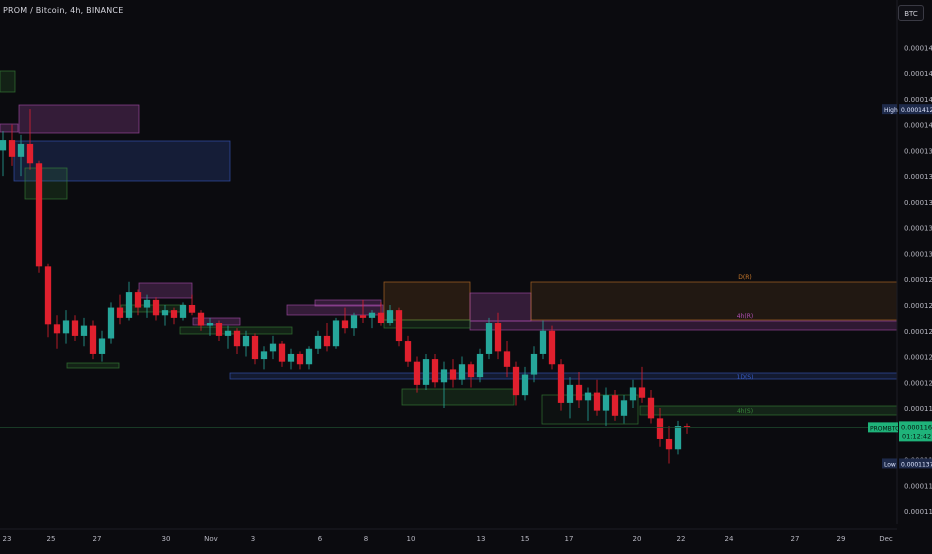  Describe the element at coordinates (63, 10) in the screenshot. I see `symbol-title: PROM / Bitcoin, 4h, BINANCE` at that location.